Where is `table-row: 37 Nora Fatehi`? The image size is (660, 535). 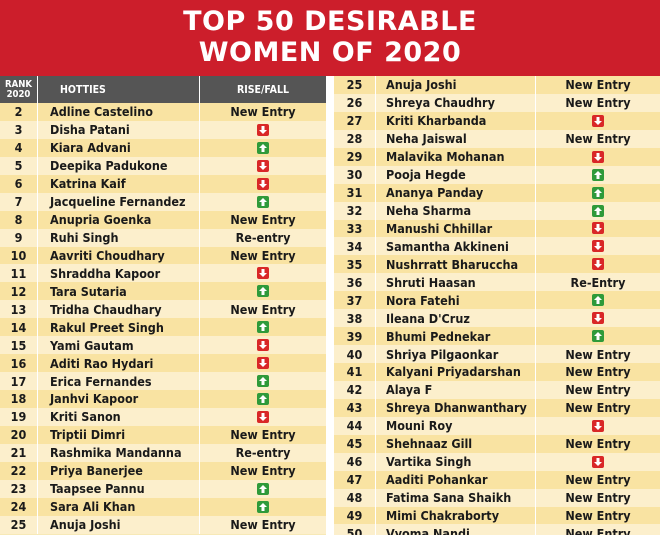 table-row: 37 Nora Fatehi is located at coordinates (497, 300).